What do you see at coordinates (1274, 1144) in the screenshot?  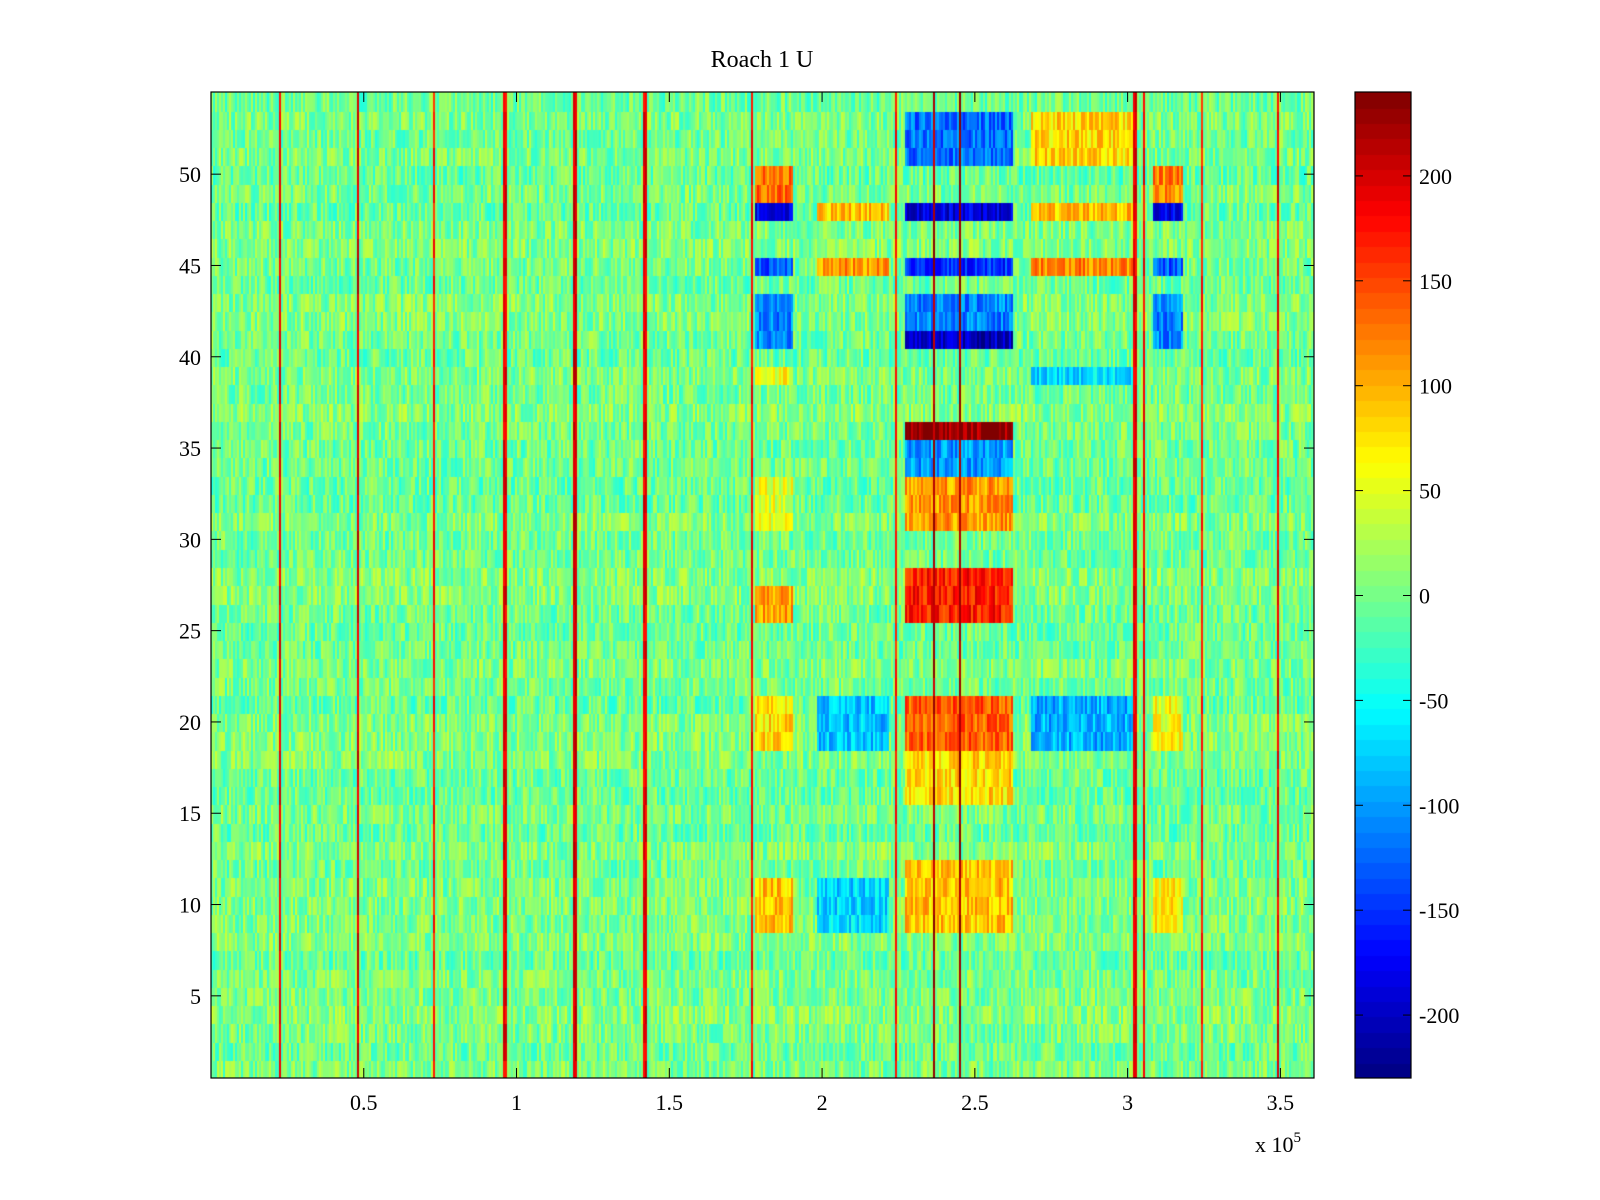 I see `x-axis-exponent-base: x 10` at bounding box center [1274, 1144].